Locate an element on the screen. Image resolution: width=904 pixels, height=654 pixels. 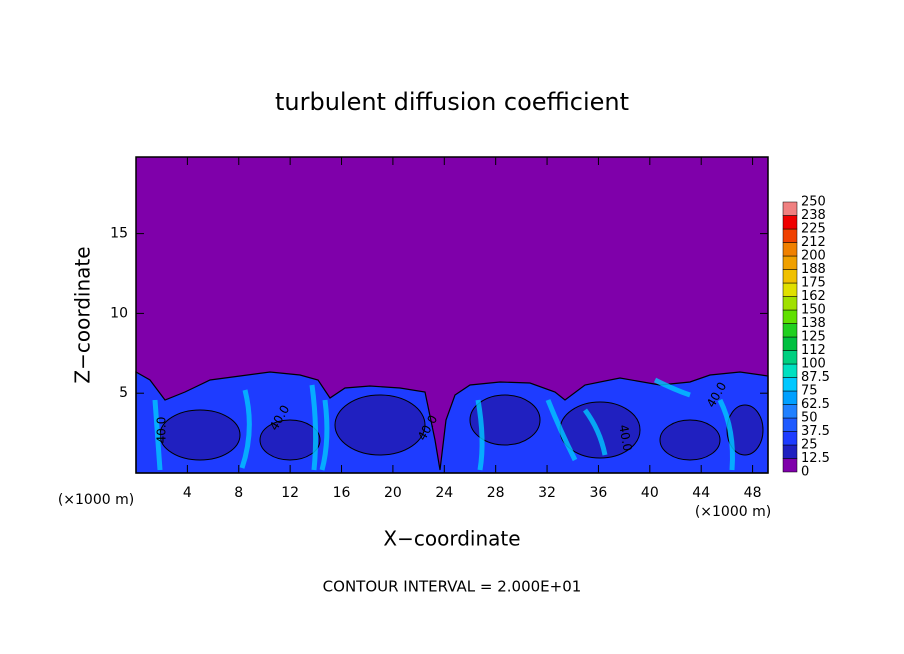
colorbar-label: 12.5 is located at coordinates (815, 458).